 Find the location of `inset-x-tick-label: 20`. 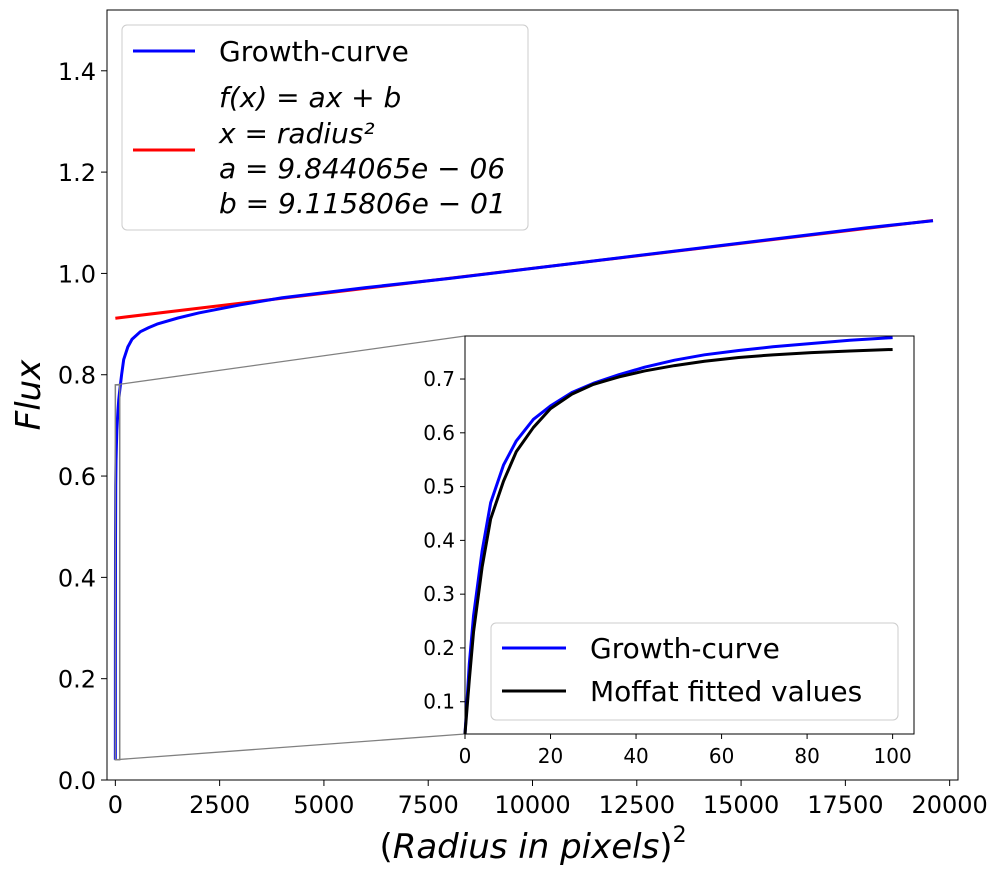

inset-x-tick-label: 20 is located at coordinates (550, 756).